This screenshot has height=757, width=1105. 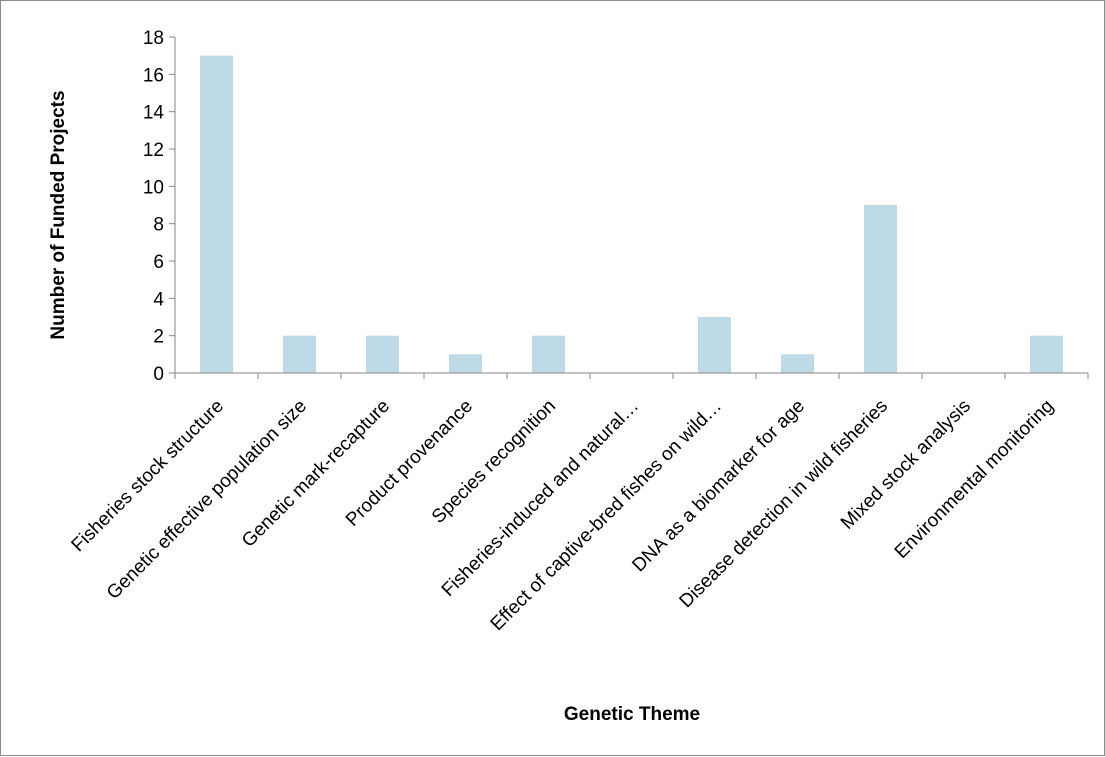 I want to click on x-tick-label: DNA as a biomarker for age, so click(x=718, y=486).